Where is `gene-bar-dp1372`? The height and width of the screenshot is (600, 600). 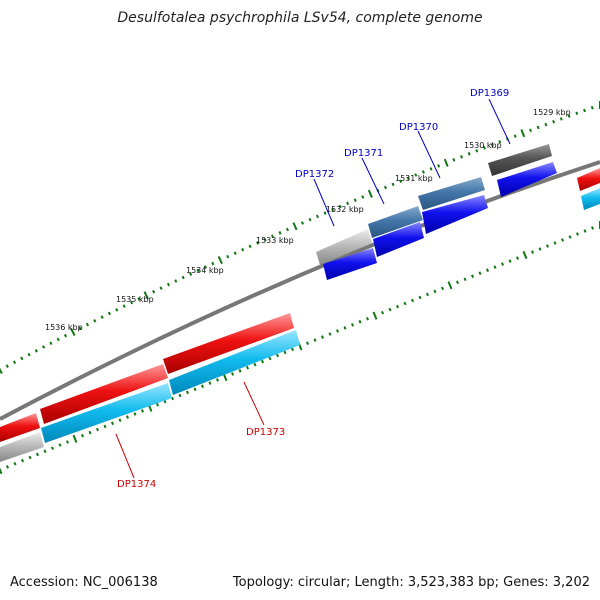 gene-bar-dp1372 is located at coordinates (344, 247).